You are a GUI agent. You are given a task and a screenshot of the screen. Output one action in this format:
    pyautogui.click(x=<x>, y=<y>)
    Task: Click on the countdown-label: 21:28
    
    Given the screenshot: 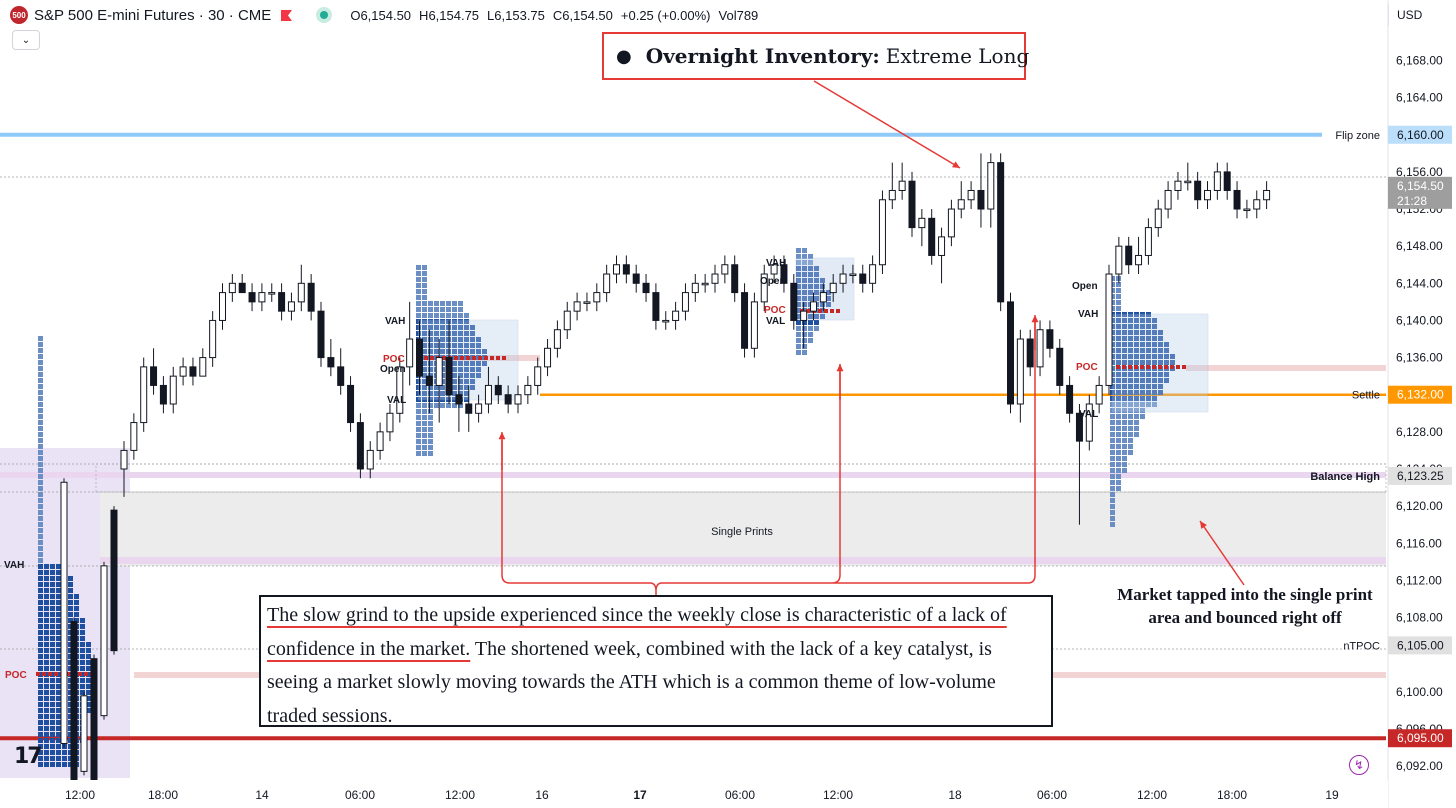 What is the action you would take?
    pyautogui.click(x=1412, y=201)
    